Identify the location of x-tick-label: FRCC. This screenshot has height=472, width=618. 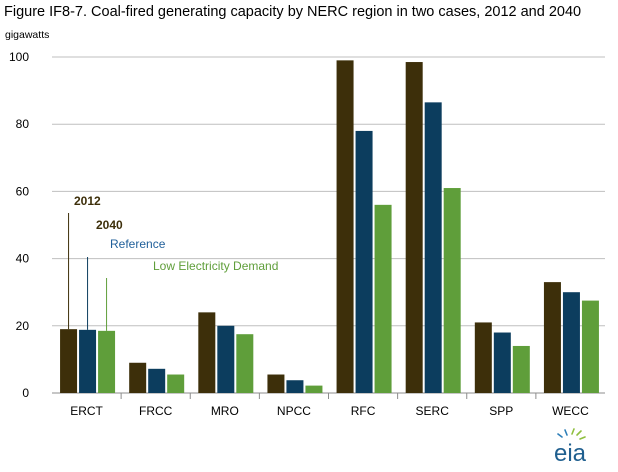
(156, 411).